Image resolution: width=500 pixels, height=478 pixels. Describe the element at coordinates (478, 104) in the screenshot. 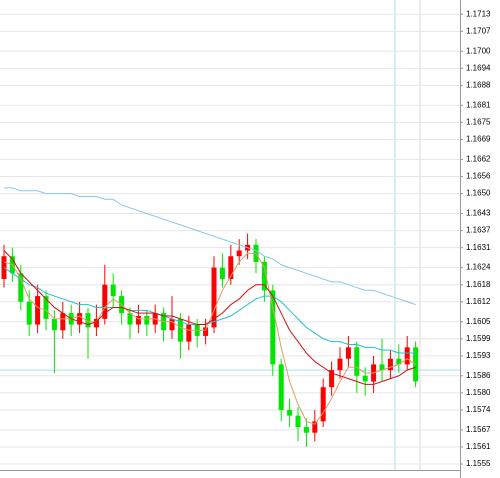

I see `y-tick-label: 1.1681` at that location.